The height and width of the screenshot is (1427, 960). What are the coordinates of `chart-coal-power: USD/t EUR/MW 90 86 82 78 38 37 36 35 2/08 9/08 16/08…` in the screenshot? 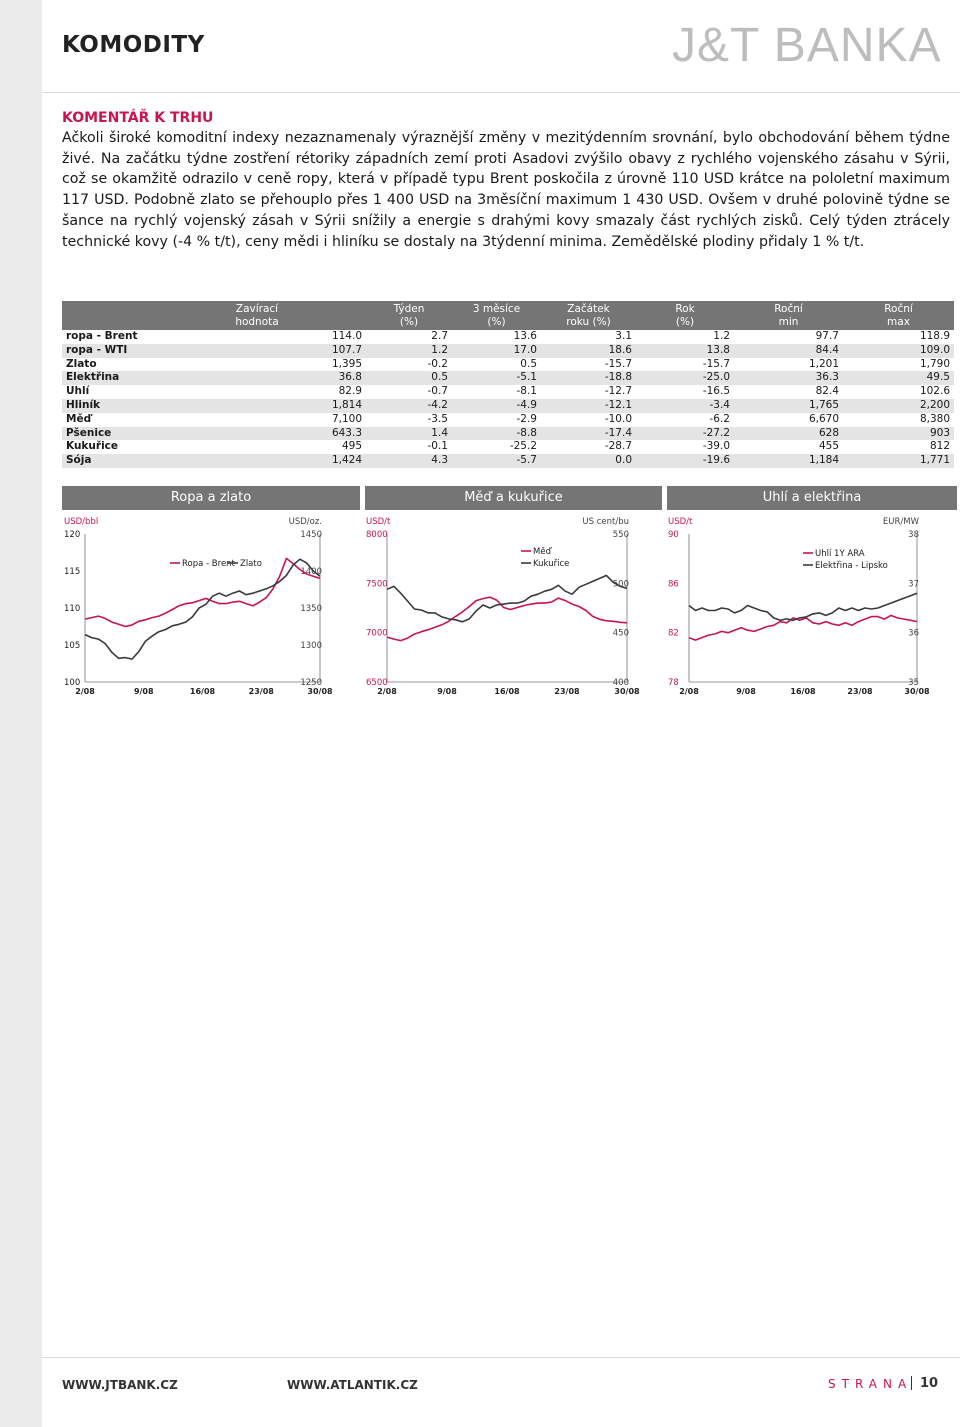 It's located at (799, 606).